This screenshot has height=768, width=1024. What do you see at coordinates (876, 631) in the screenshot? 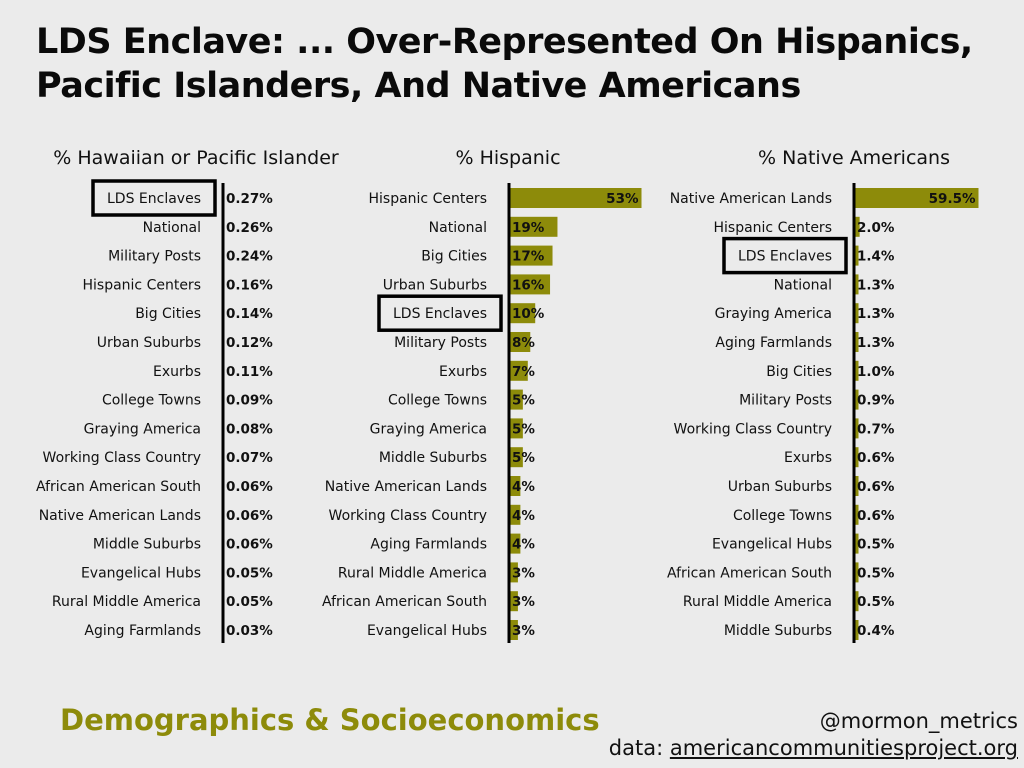
I see `value-label: 0.4%` at bounding box center [876, 631].